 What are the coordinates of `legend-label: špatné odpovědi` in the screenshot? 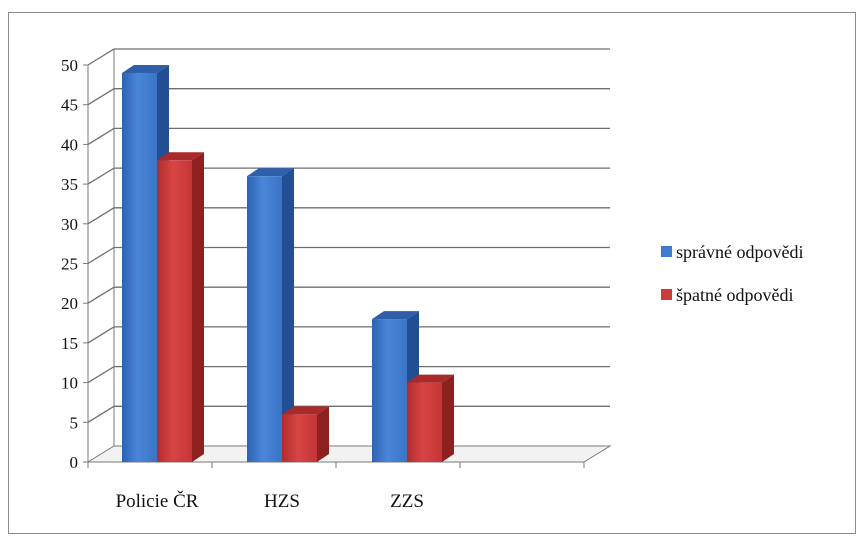 It's located at (734, 295).